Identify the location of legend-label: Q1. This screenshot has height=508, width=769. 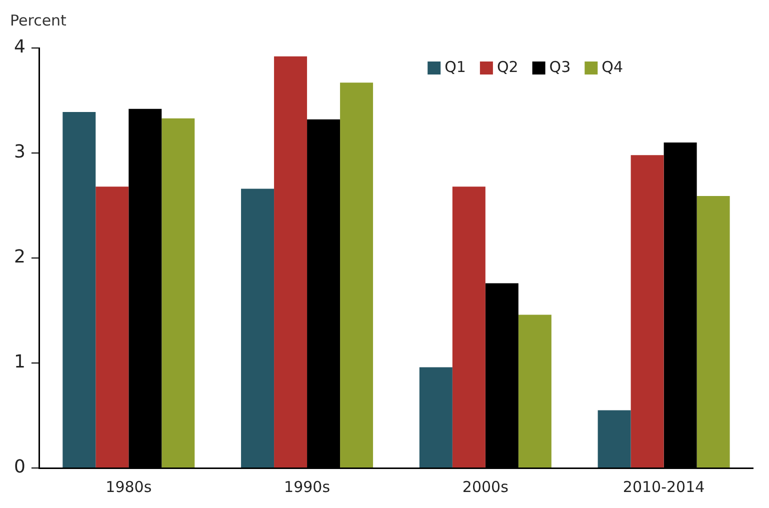
(455, 67).